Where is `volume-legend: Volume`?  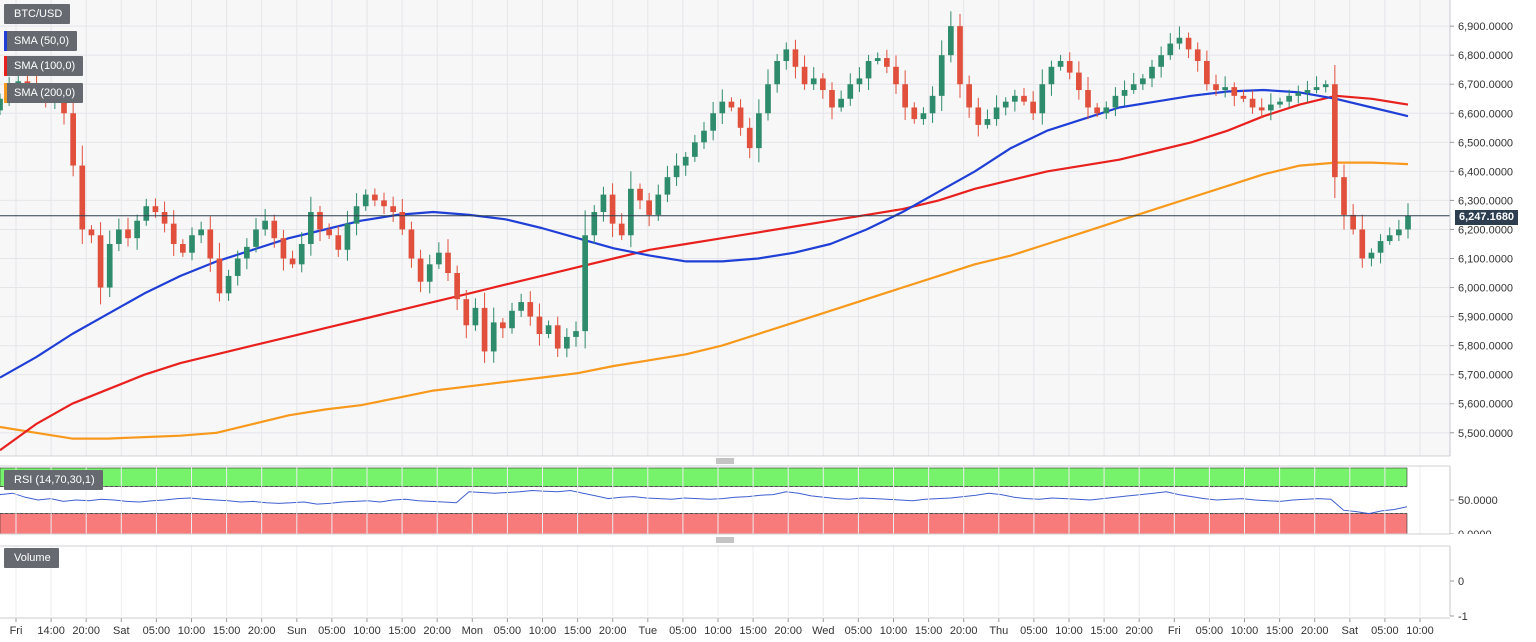 volume-legend: Volume is located at coordinates (31, 558).